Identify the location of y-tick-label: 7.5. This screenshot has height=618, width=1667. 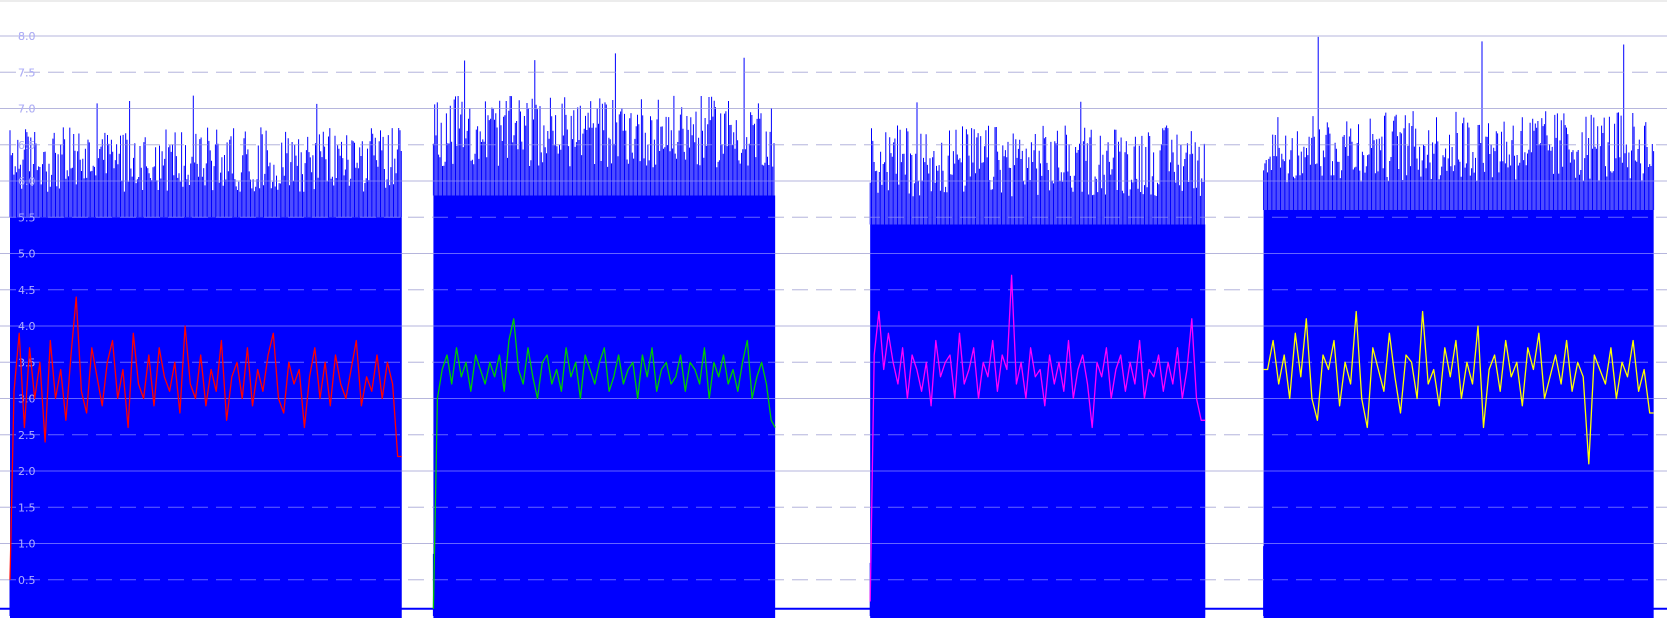
(27, 72).